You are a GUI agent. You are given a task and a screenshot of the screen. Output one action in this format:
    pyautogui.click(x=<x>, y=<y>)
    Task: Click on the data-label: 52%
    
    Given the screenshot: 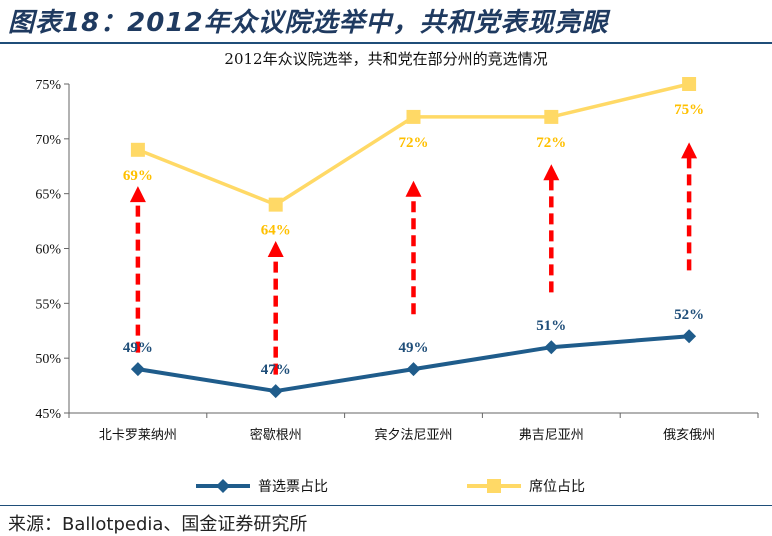 What is the action you would take?
    pyautogui.click(x=689, y=315)
    